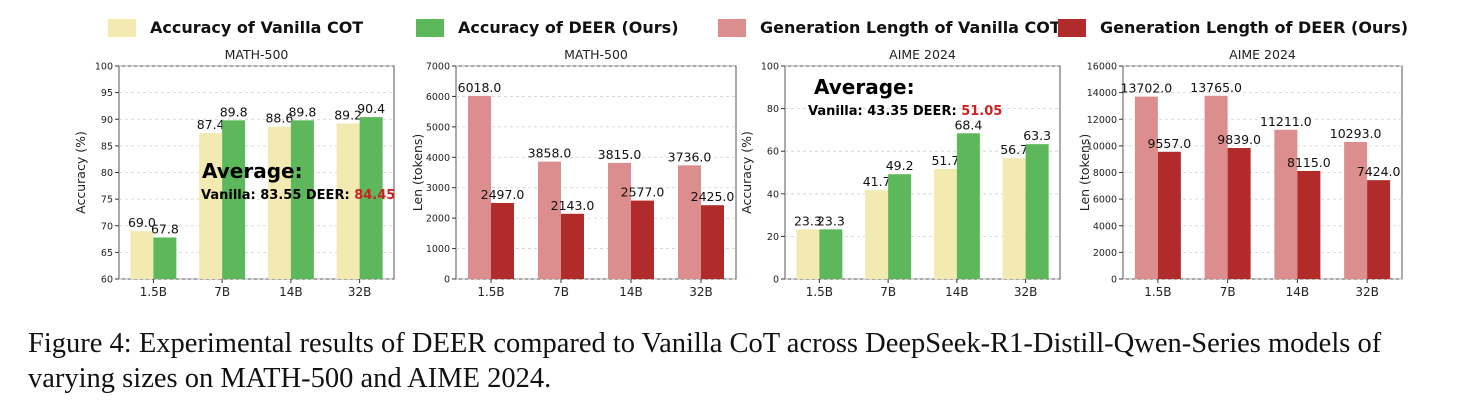 The height and width of the screenshot is (412, 1472). I want to click on y-tick-label: 90, so click(107, 120).